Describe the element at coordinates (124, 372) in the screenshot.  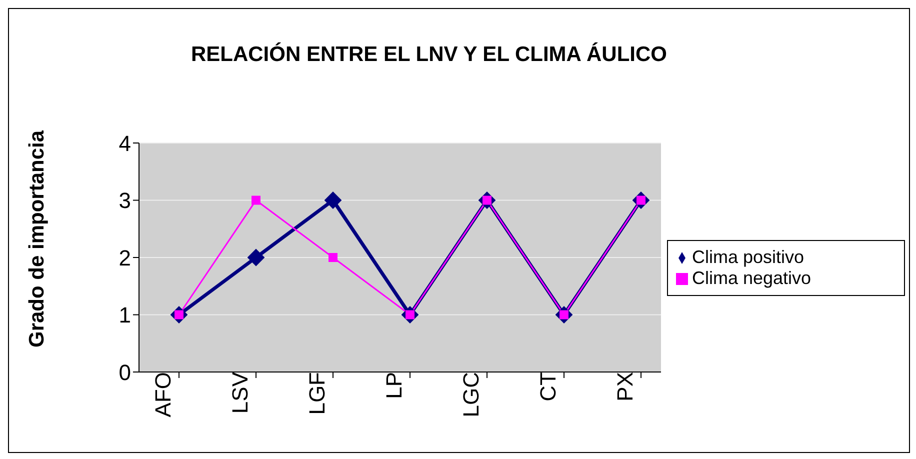
I see `y-tick-label: 0` at that location.